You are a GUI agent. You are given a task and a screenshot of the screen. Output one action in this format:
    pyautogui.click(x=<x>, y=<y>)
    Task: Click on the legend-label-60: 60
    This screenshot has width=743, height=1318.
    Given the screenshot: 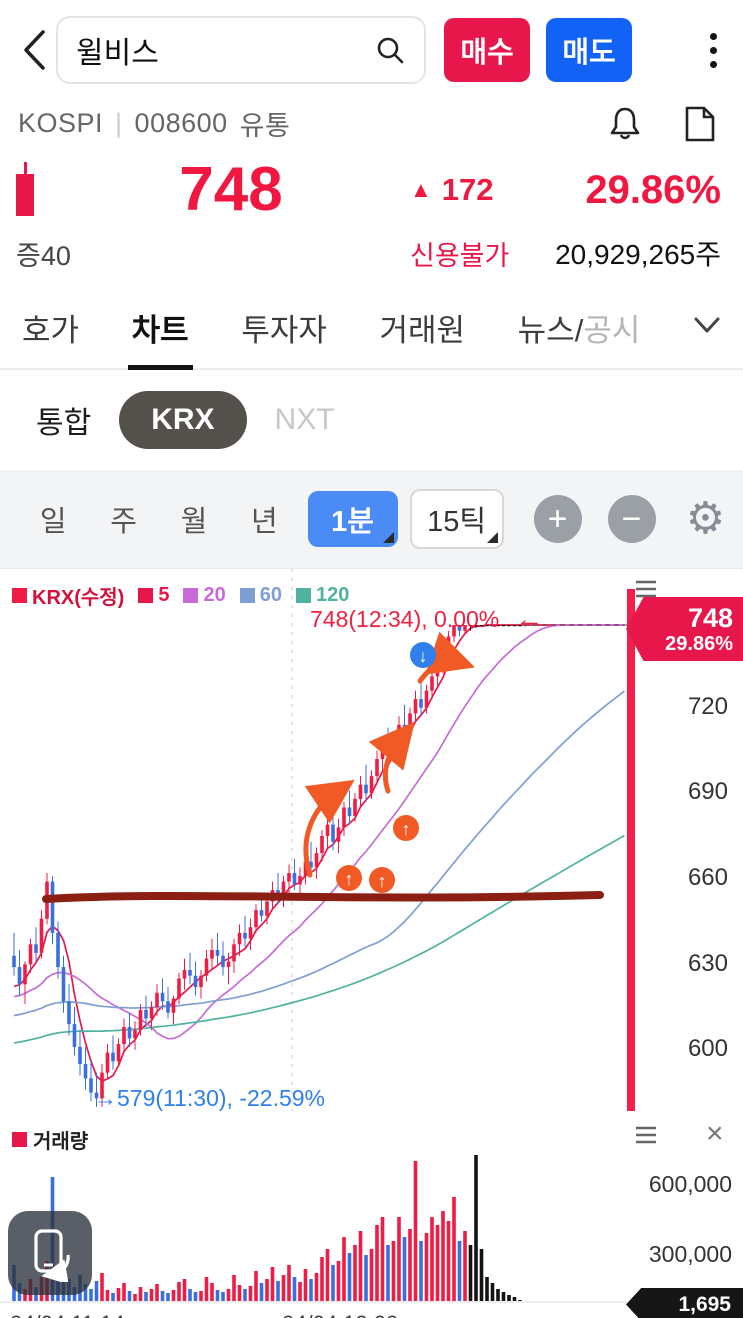 What is the action you would take?
    pyautogui.click(x=270, y=595)
    